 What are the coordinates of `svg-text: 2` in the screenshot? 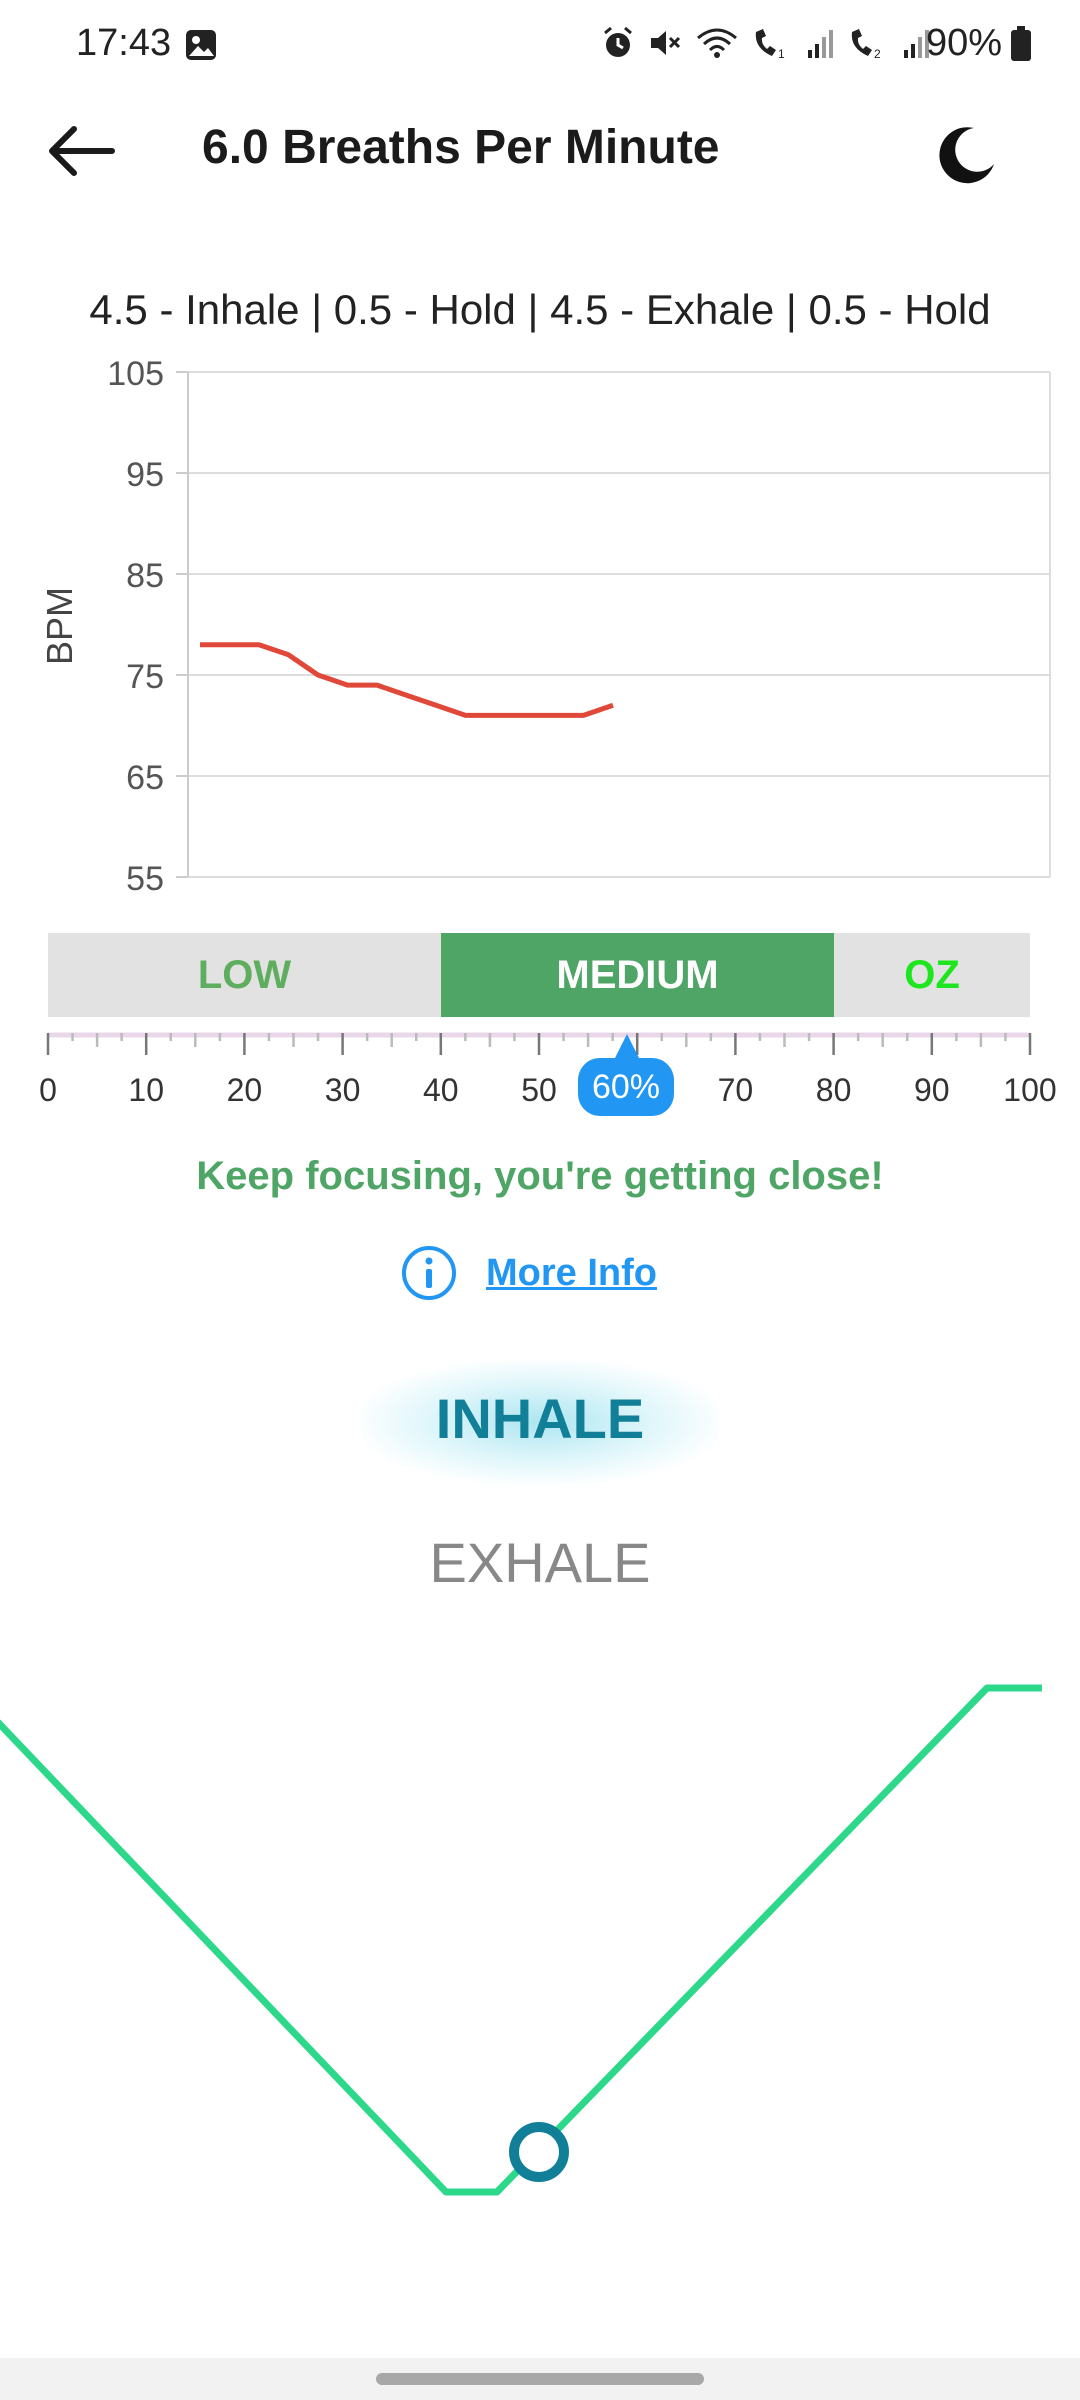 It's located at (877, 53).